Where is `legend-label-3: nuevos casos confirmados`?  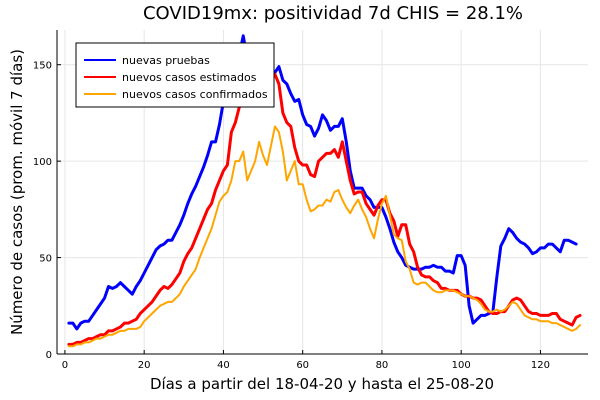
legend-label-3: nuevos casos confirmados is located at coordinates (195, 94).